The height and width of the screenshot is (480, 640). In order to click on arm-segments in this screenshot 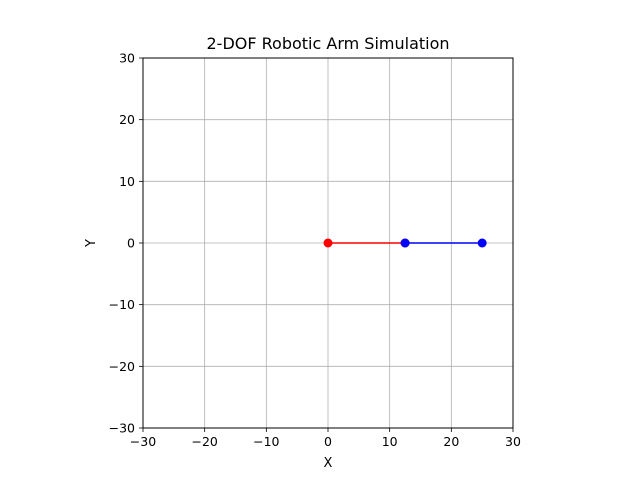, I will do `click(405, 243)`.